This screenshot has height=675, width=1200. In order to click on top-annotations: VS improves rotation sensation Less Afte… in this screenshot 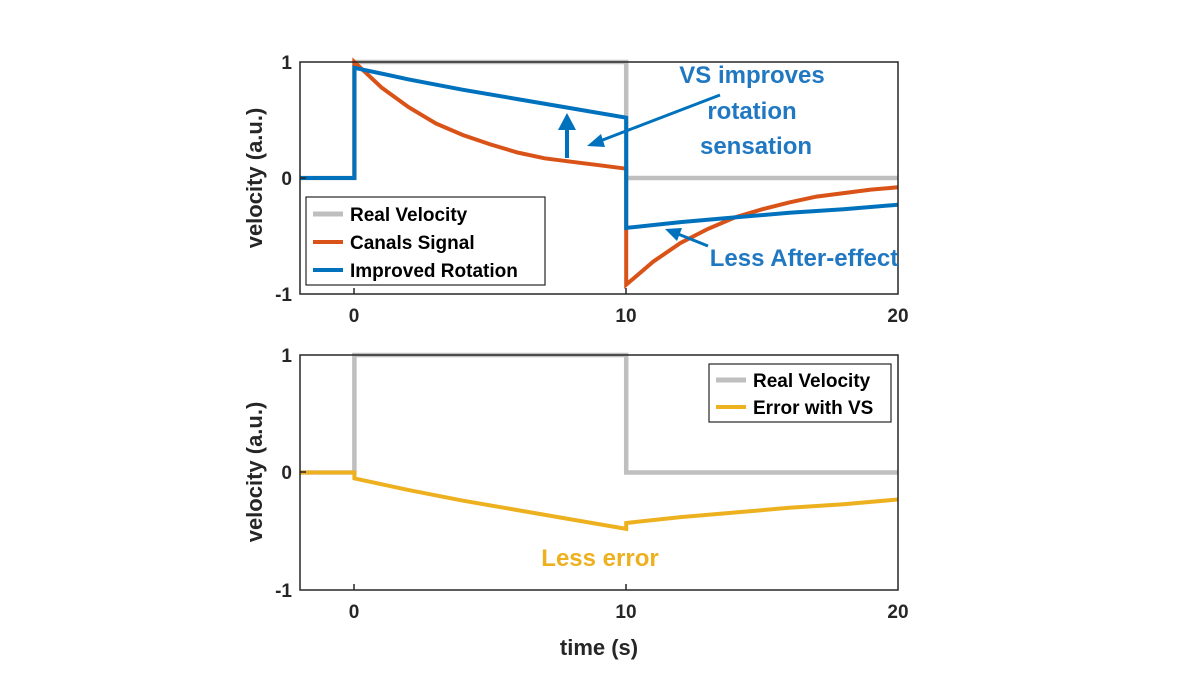, I will do `click(788, 167)`.